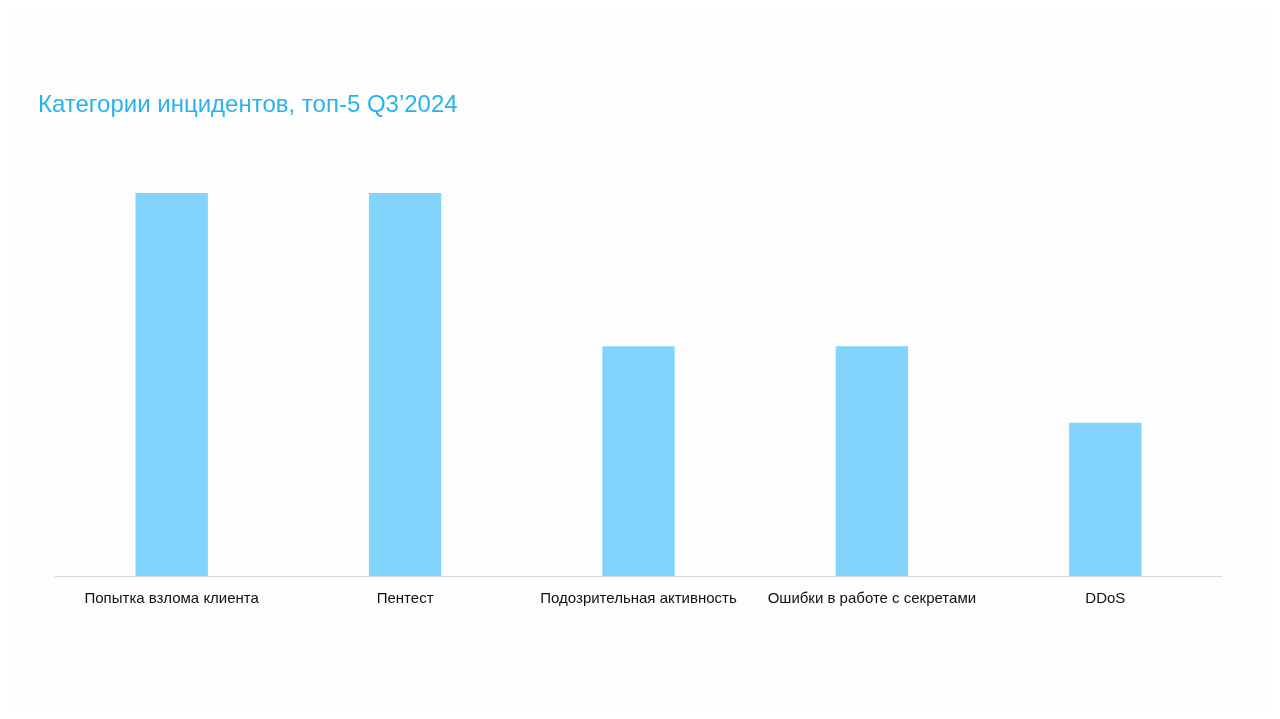  Describe the element at coordinates (638, 597) in the screenshot. I see `x-tick-label: Подозрительная активность` at that location.